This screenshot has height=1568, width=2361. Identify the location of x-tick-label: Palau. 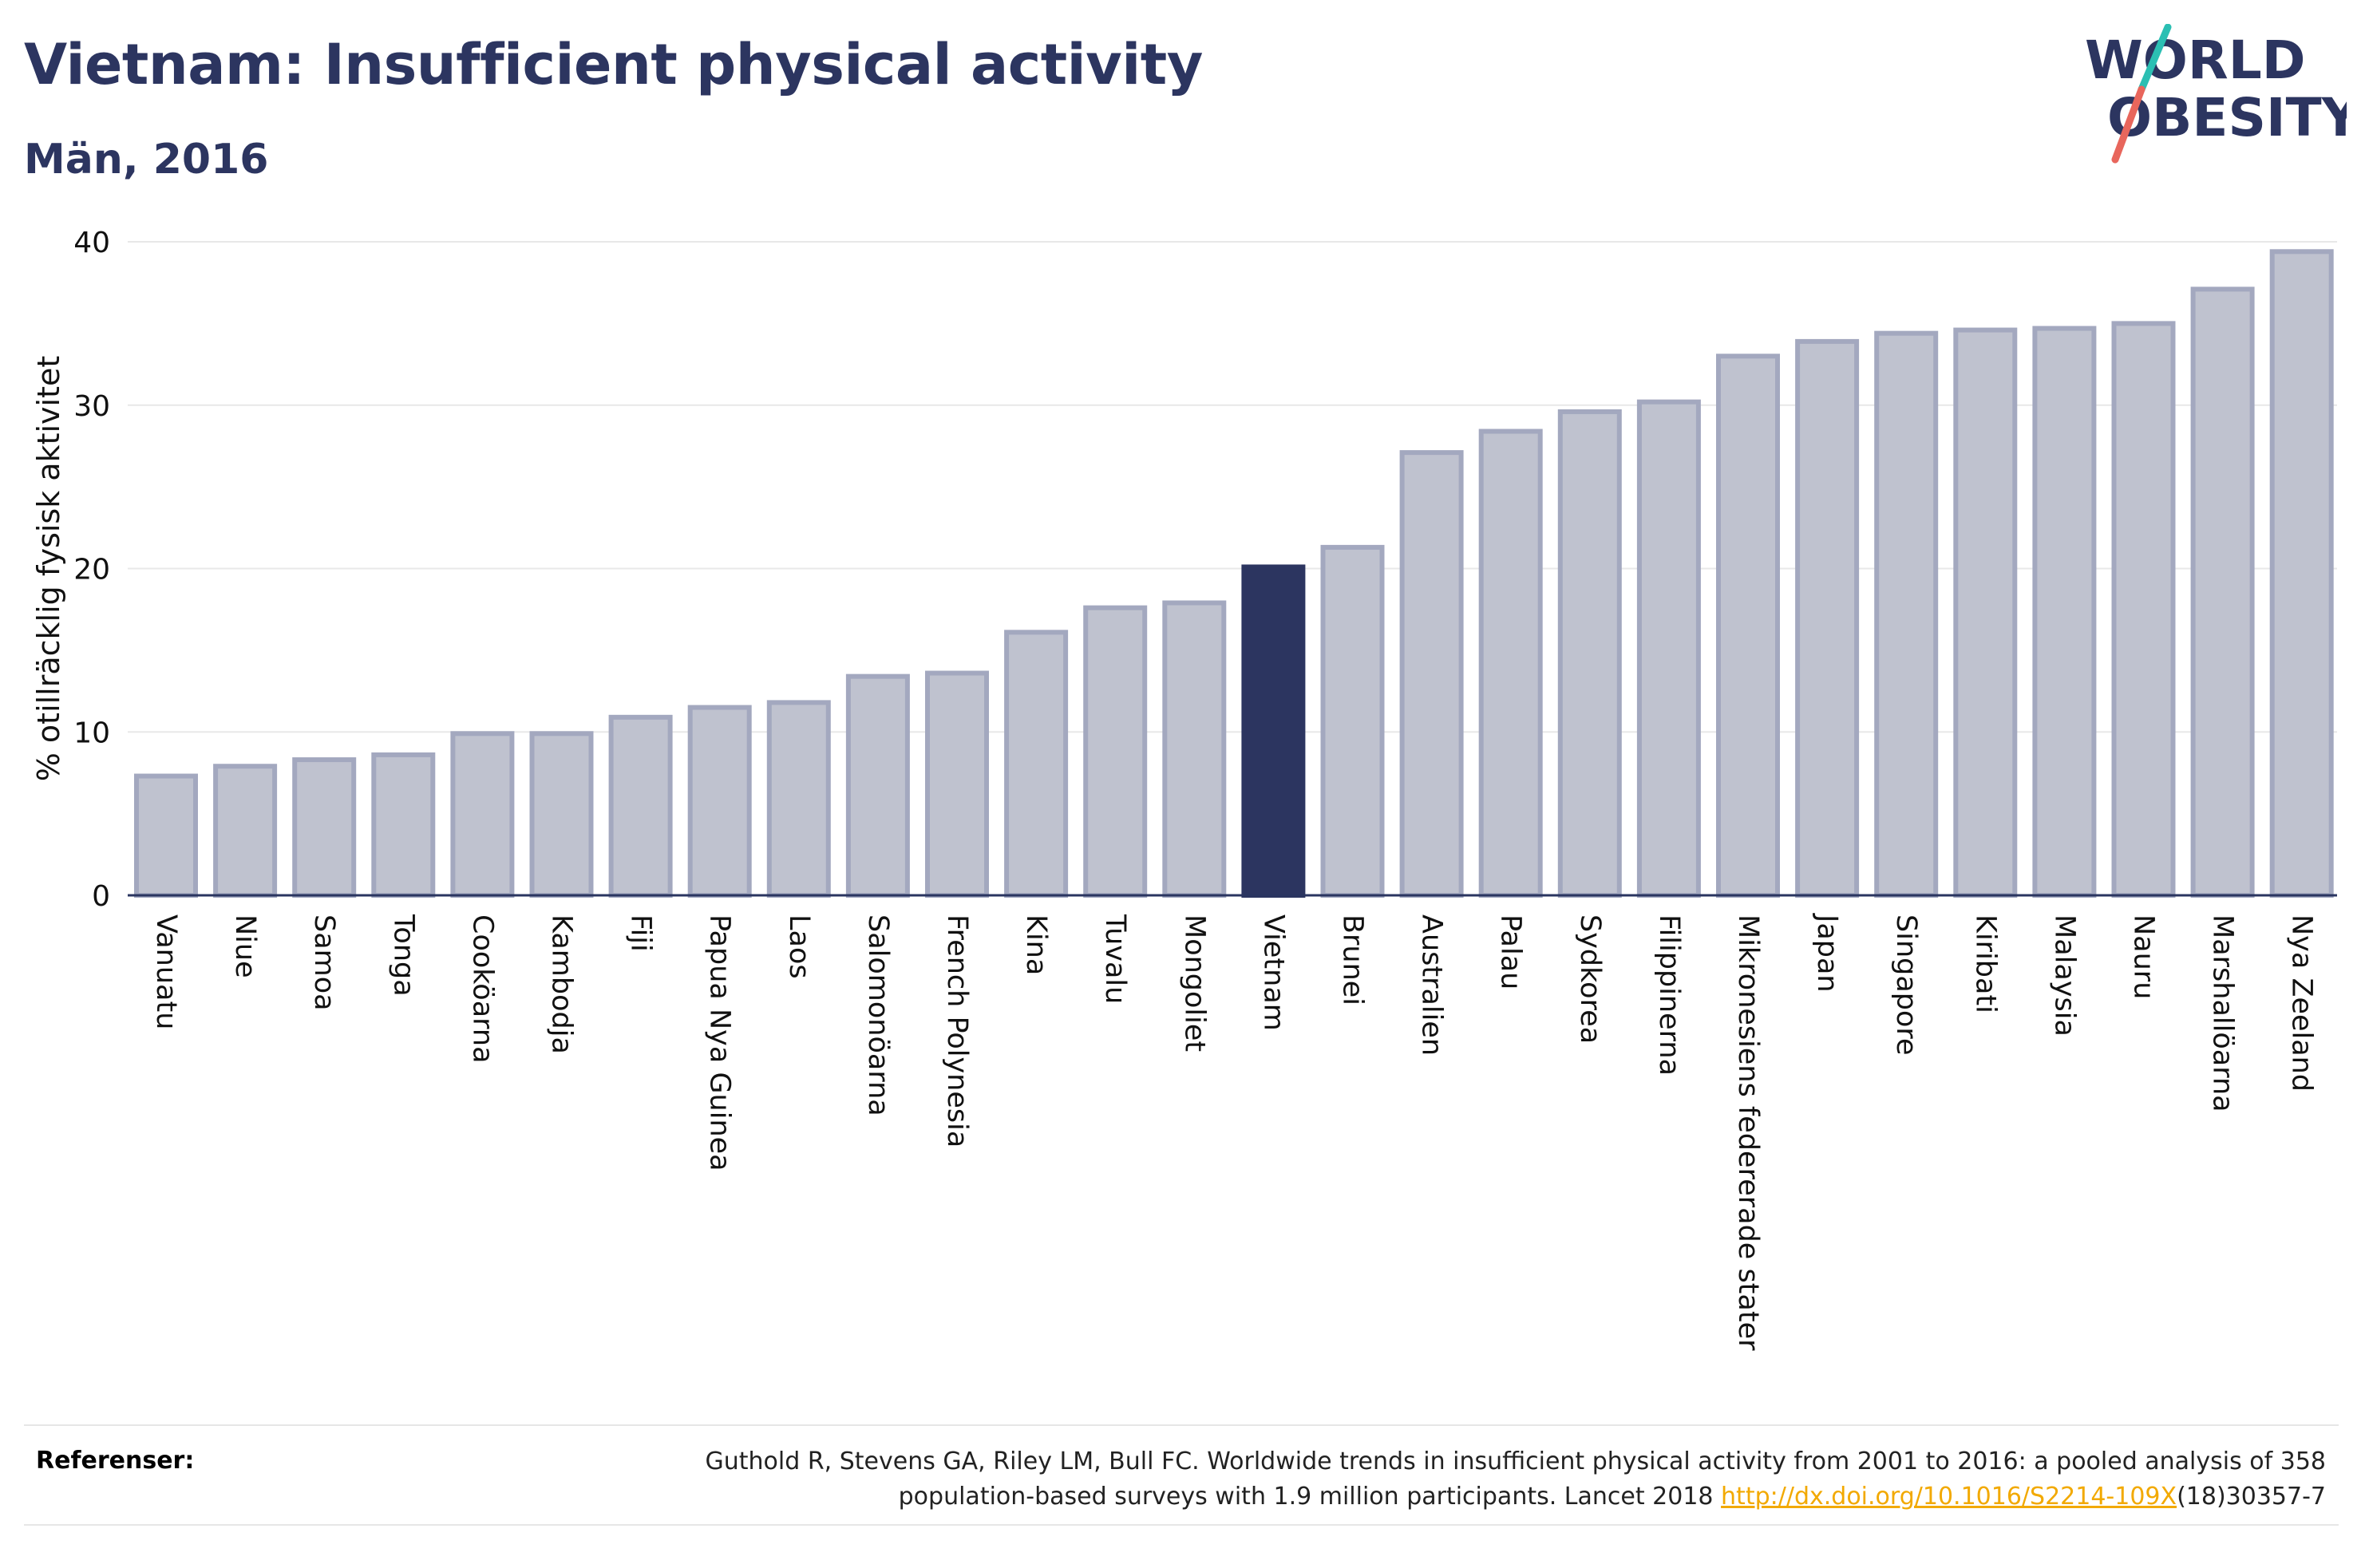
(1511, 951).